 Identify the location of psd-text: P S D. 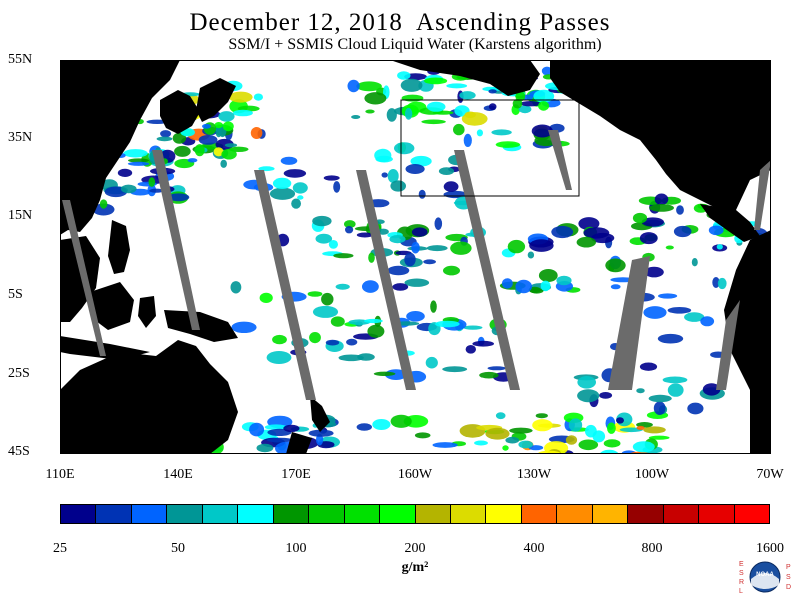
(788, 577).